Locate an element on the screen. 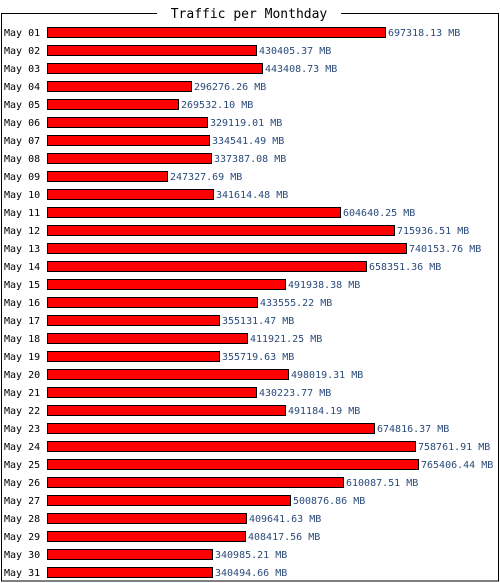 The width and height of the screenshot is (500, 583). category-label: May 24 is located at coordinates (22, 447).